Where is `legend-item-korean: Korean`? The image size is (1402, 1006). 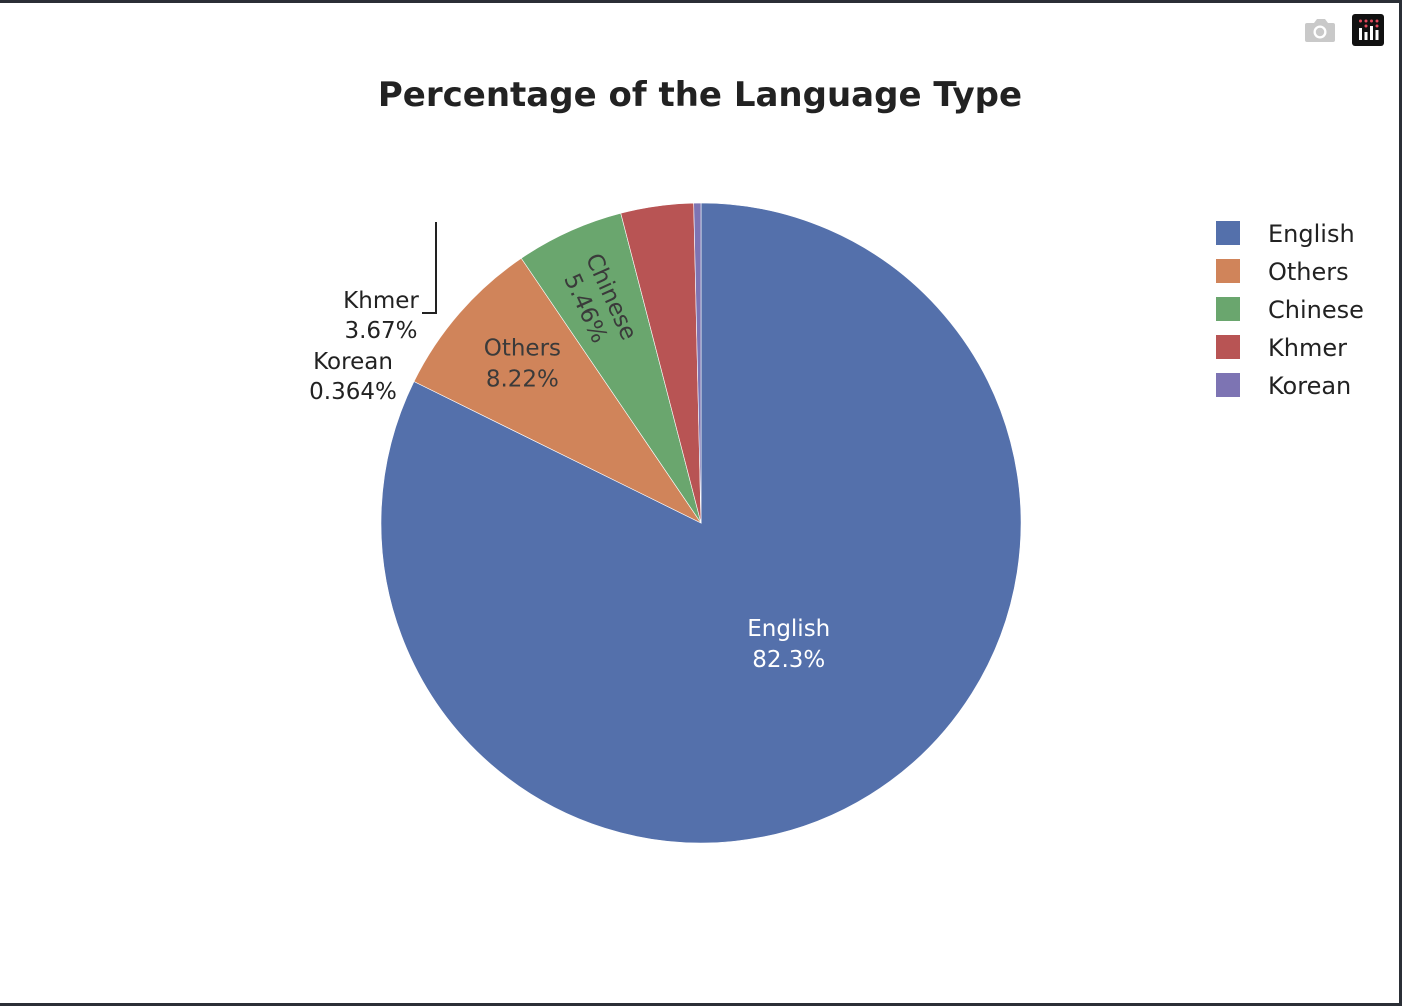 legend-item-korean: Korean is located at coordinates (1283, 386).